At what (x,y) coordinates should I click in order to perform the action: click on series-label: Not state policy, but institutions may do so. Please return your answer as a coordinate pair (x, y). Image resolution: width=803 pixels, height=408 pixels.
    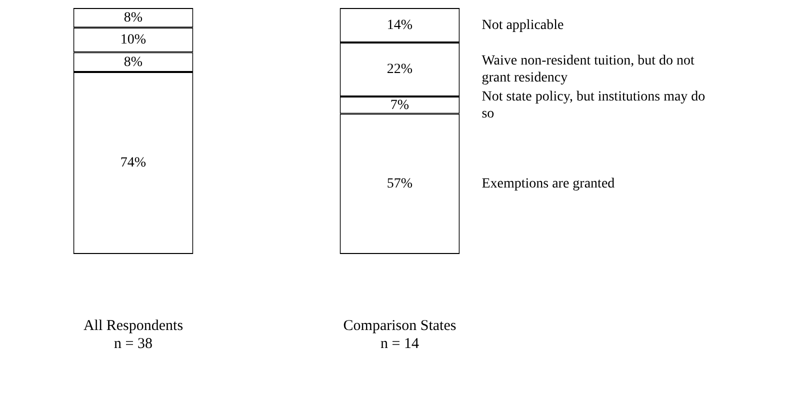
    Looking at the image, I should click on (594, 105).